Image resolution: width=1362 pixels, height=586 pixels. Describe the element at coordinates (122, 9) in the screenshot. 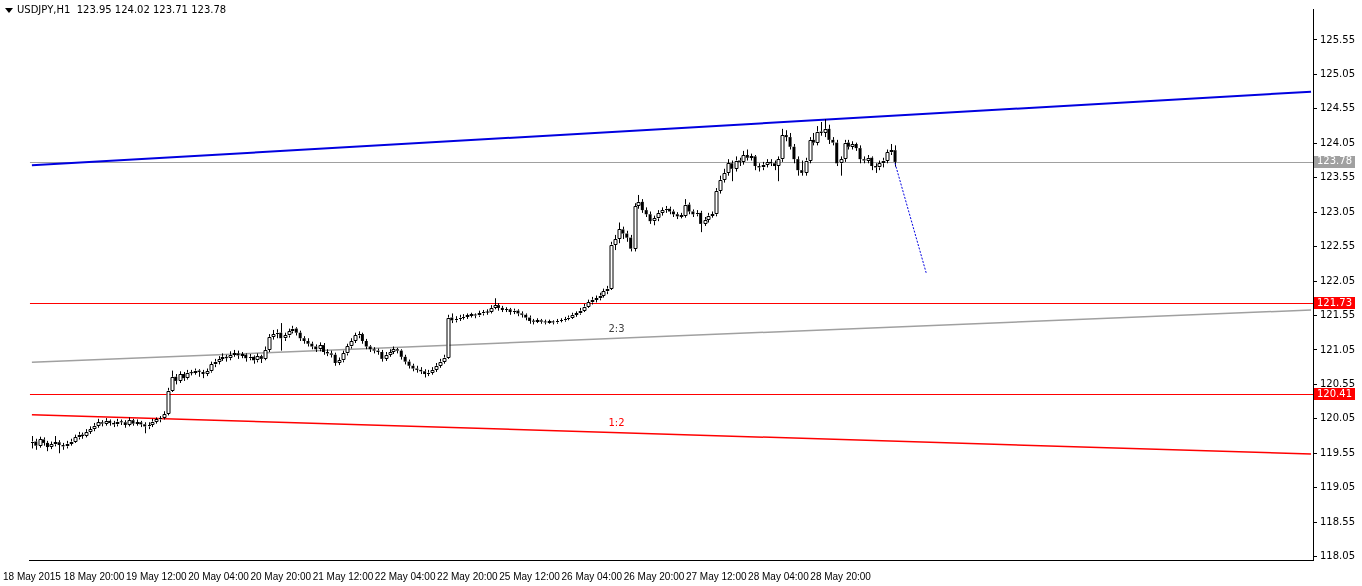

I see `chart-title: USDJPY,H1 123.95 124.02 123.71 123.78` at that location.